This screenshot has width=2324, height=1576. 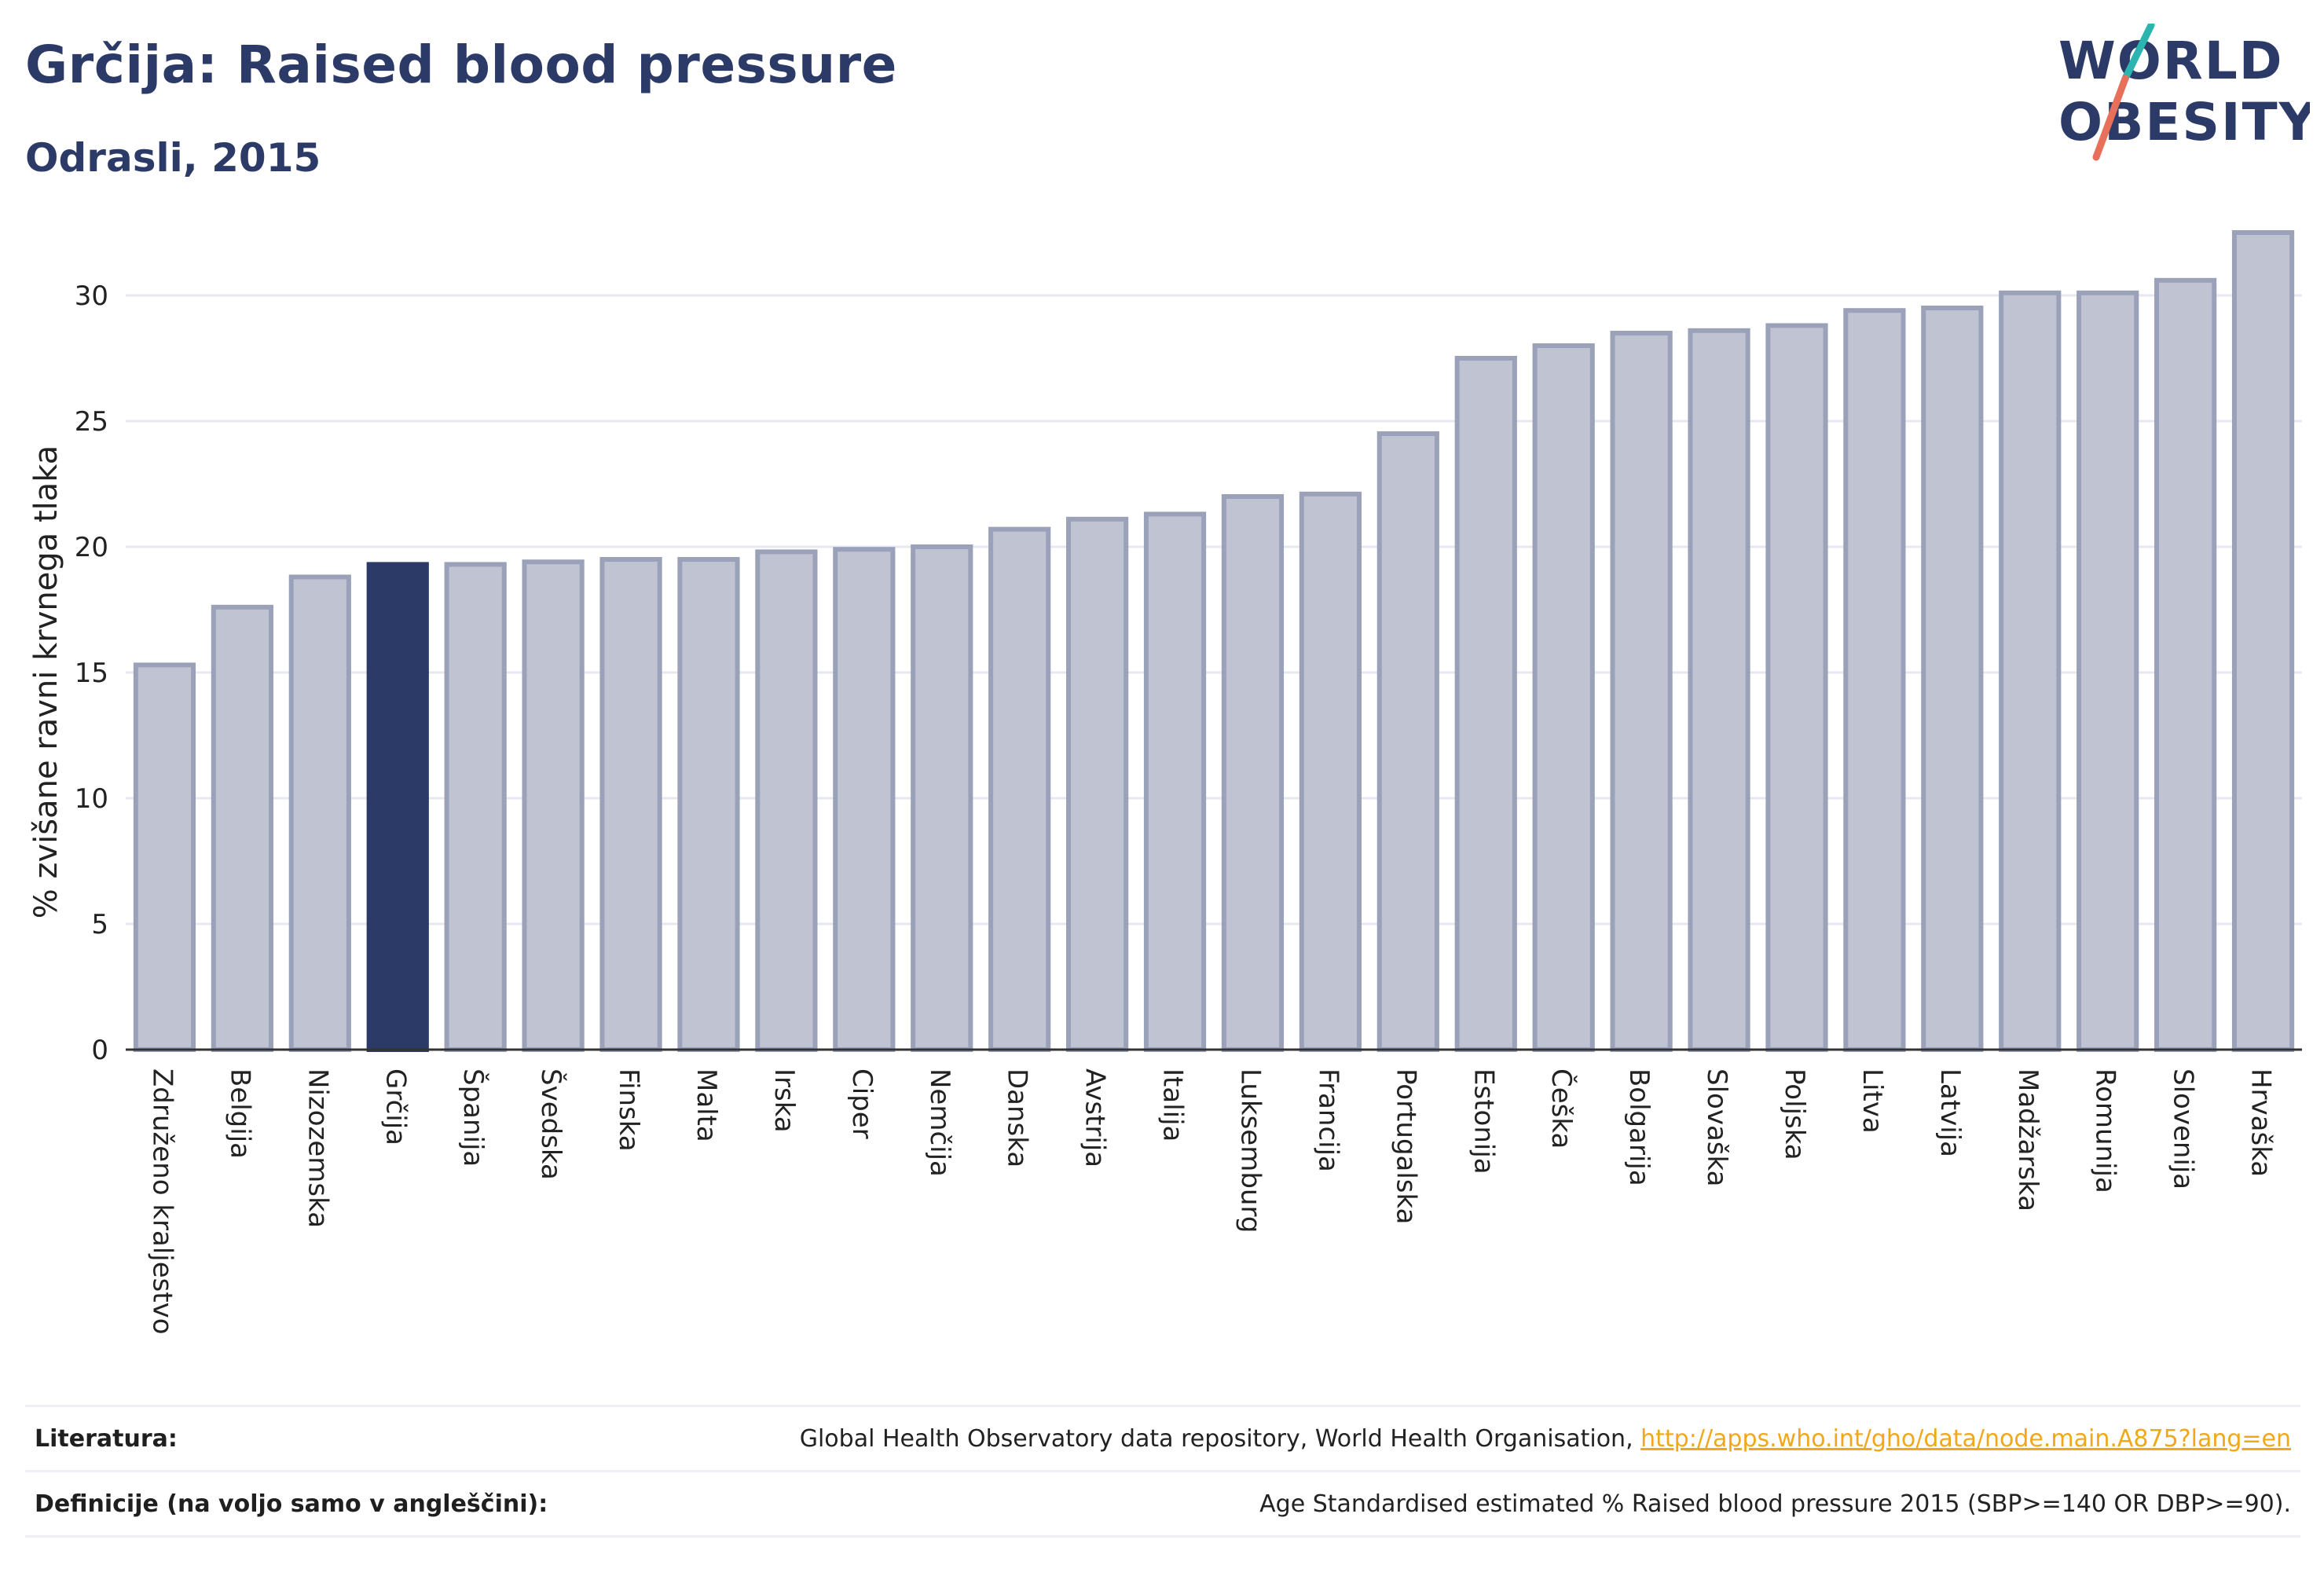 I want to click on world-obesity-logo: WORLD OBESITY, so click(x=2184, y=92).